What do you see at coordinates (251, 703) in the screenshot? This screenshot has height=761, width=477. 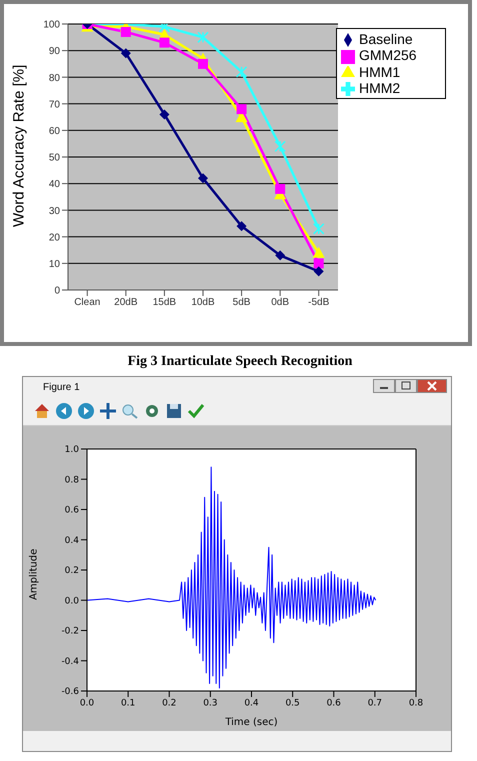 I see `x-tick-label: 0.4` at bounding box center [251, 703].